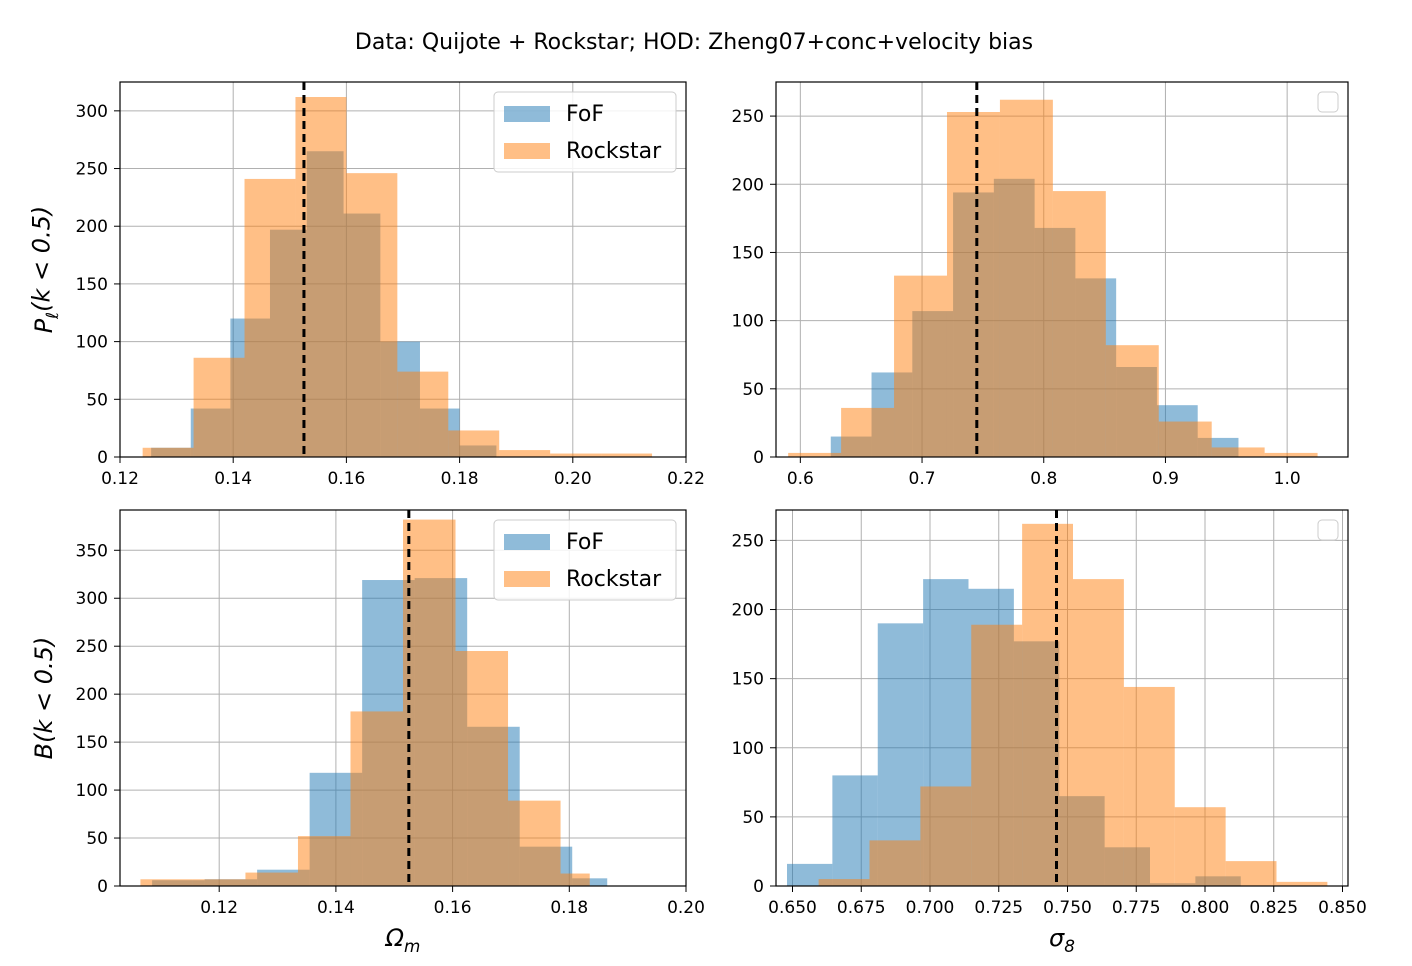 This screenshot has height=966, width=1412. I want to click on x-tick-label: 0.12, so click(120, 479).